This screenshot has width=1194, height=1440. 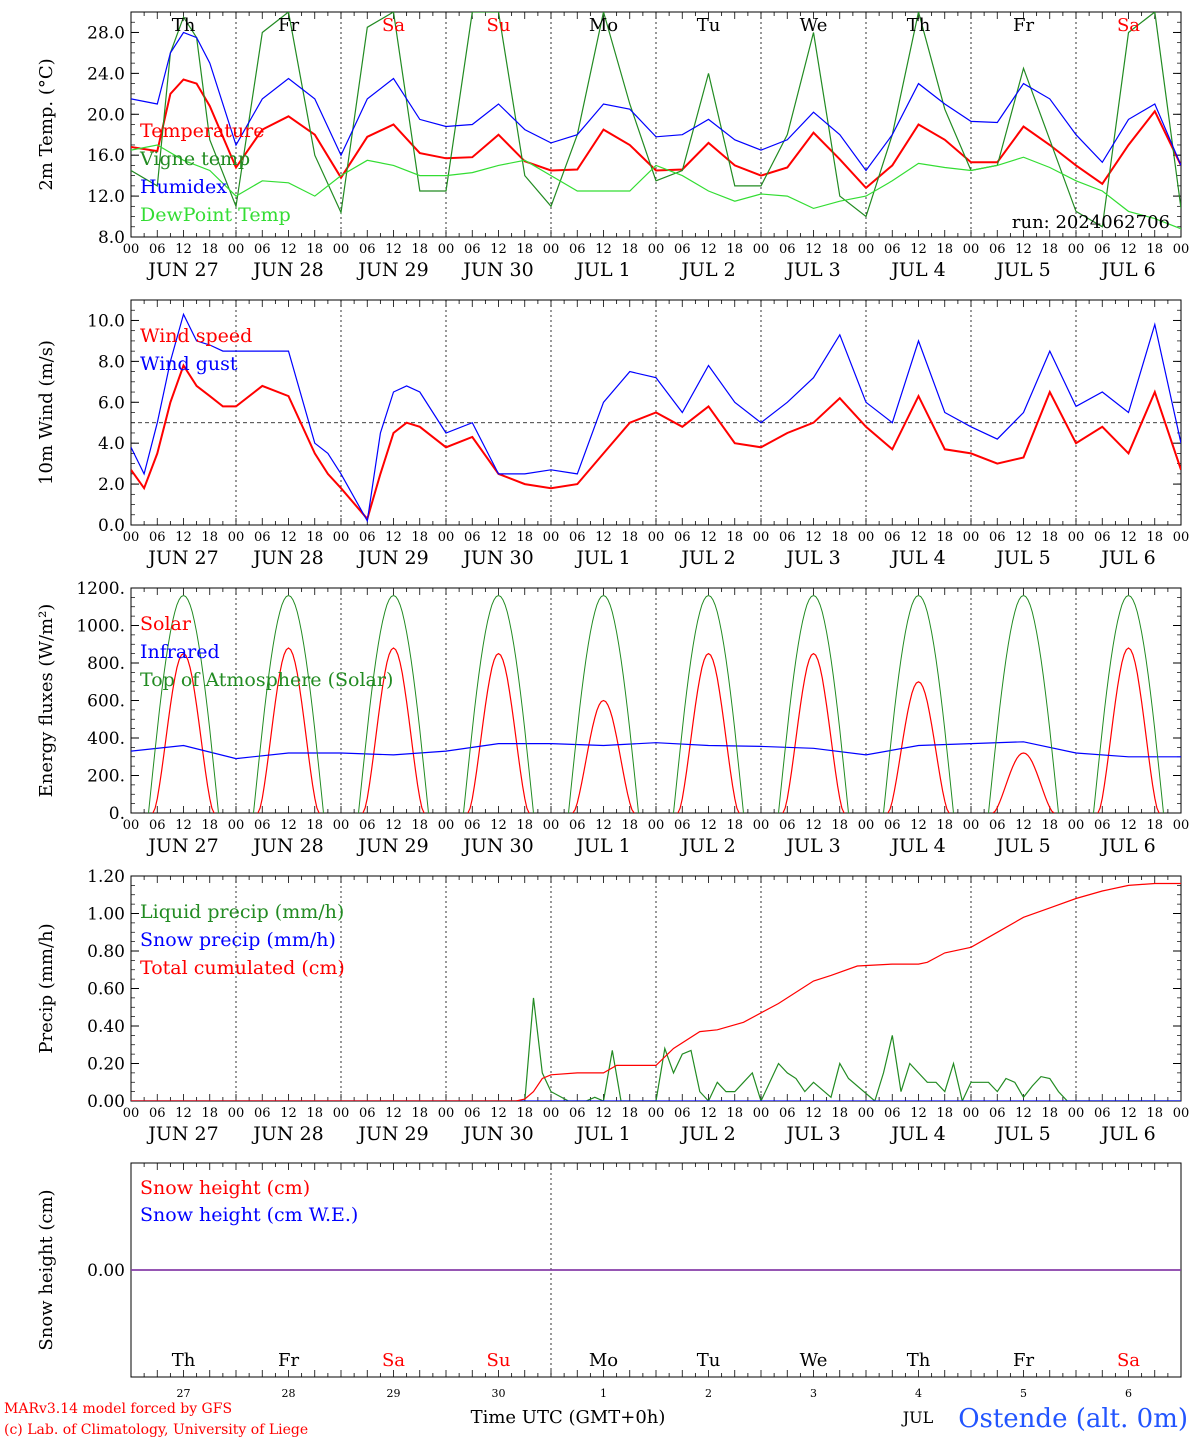 I want to click on y-tick-label: 20.0, so click(x=106, y=115).